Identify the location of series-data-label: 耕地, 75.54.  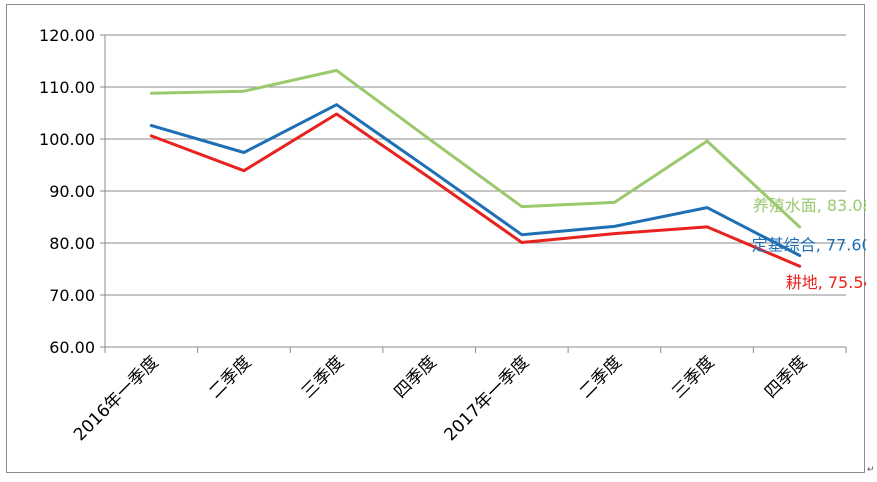
(826, 282).